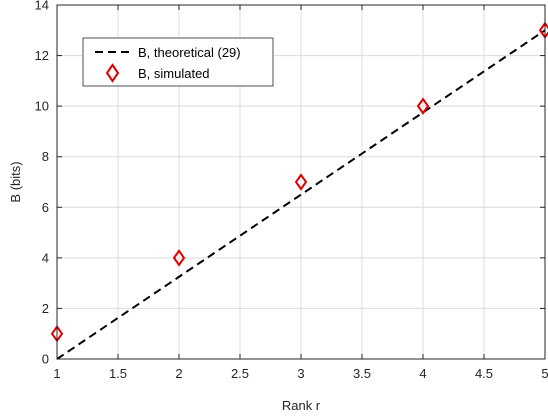 Image resolution: width=548 pixels, height=419 pixels. What do you see at coordinates (42, 6) in the screenshot?
I see `y-tick-label: 14` at bounding box center [42, 6].